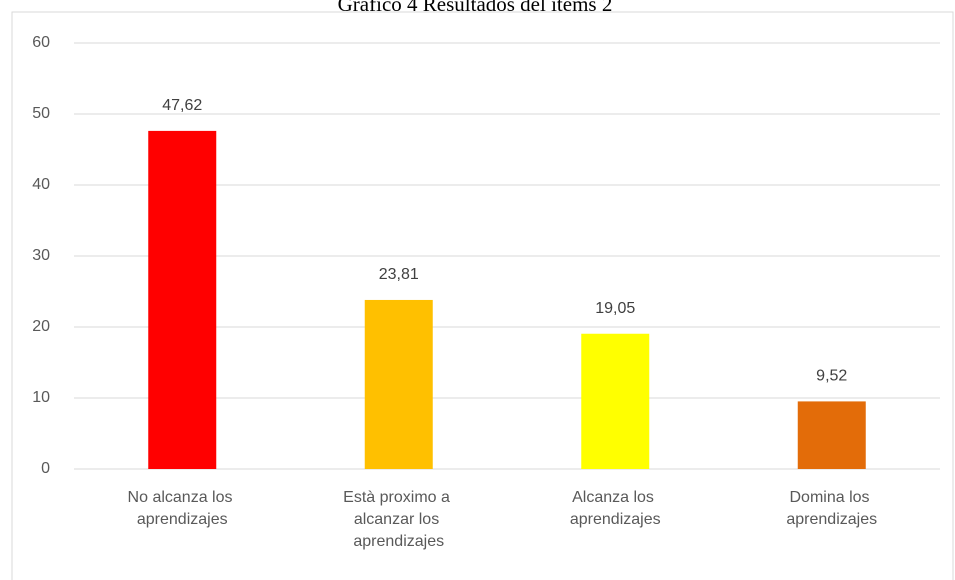  Describe the element at coordinates (615, 508) in the screenshot. I see `x-tick-label: Alcanza los aprendizajes` at that location.